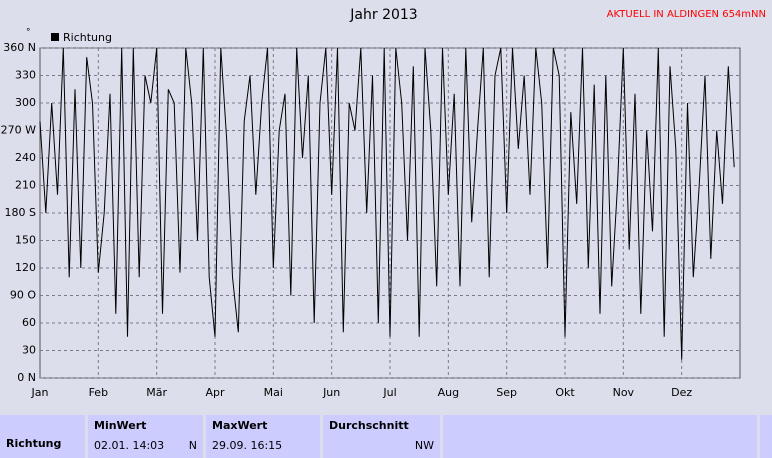  I want to click on y-tick-label: 120, so click(25, 267).